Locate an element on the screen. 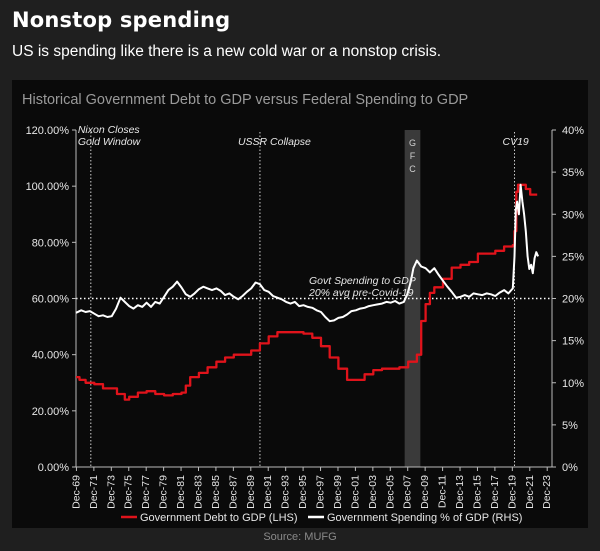 This screenshot has width=600, height=551. x-tick-label: Dec-21 is located at coordinates (530, 492).